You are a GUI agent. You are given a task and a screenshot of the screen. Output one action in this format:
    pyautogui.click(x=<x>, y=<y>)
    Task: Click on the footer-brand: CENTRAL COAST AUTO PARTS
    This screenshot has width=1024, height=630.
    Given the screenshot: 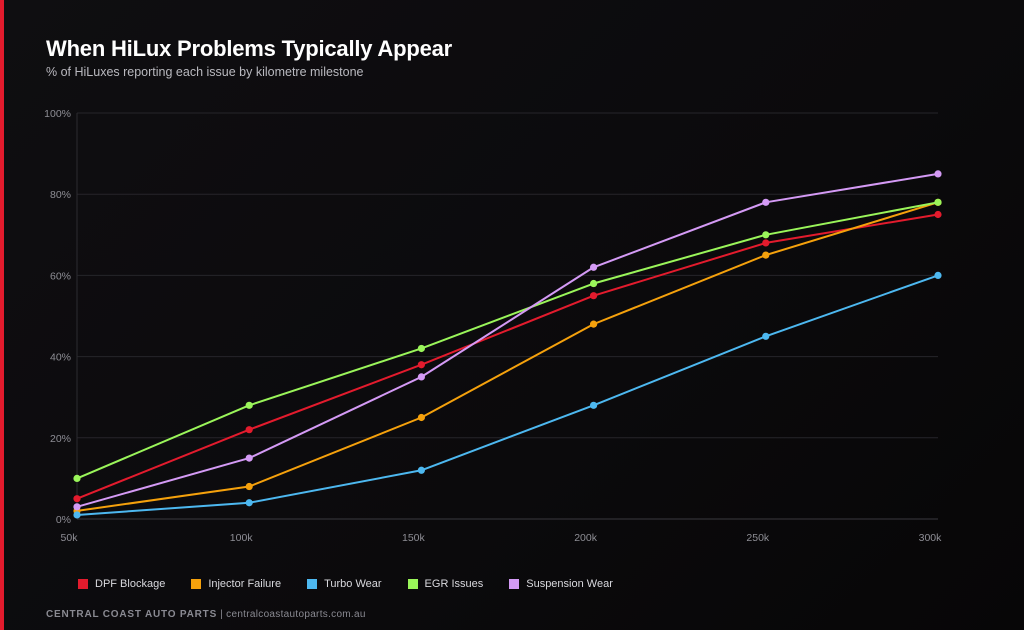 What is the action you would take?
    pyautogui.click(x=132, y=614)
    